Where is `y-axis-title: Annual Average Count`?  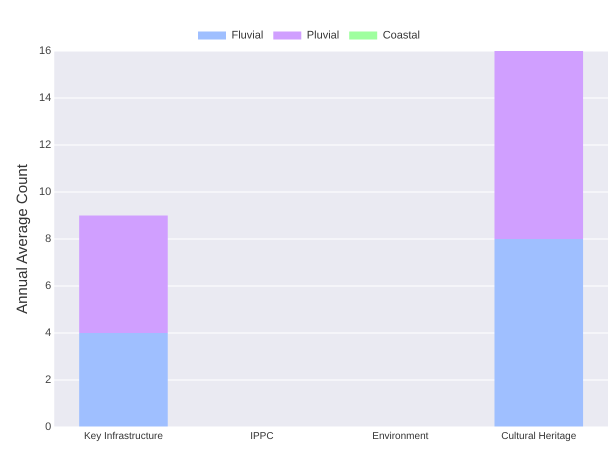
y-axis-title: Annual Average Count is located at coordinates (23, 238).